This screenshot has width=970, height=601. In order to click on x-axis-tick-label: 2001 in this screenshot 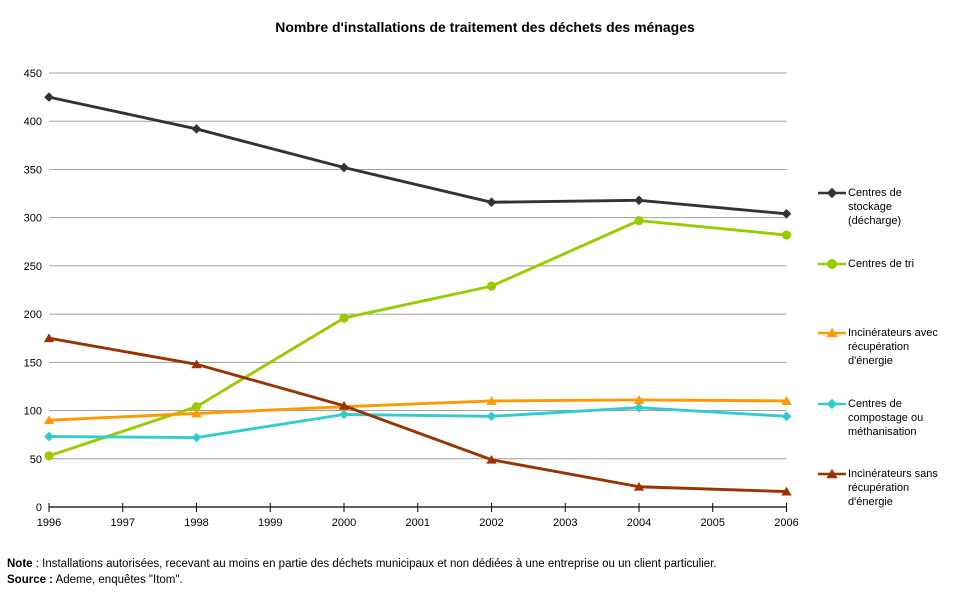, I will do `click(418, 523)`.